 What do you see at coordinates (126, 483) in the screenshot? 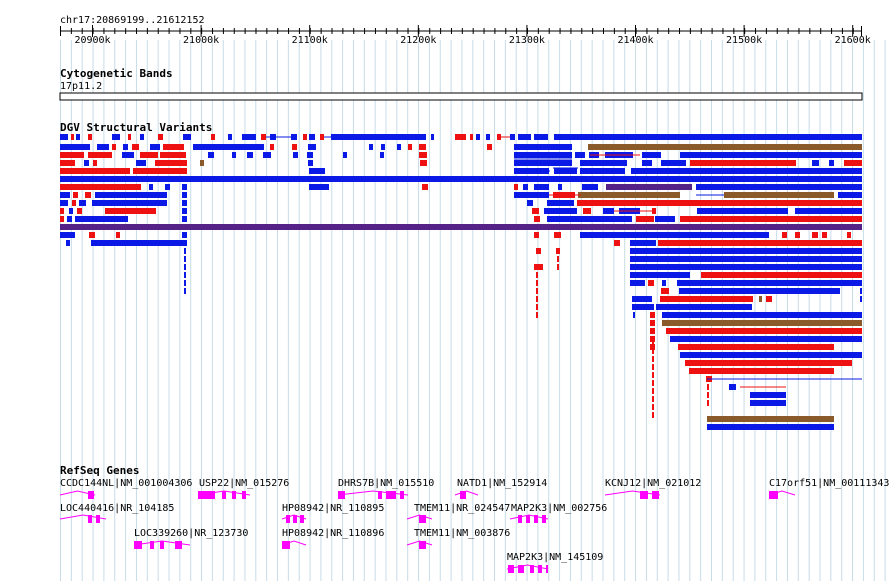
I see `gene-label: CCDC144NL|NM_001004306` at bounding box center [126, 483].